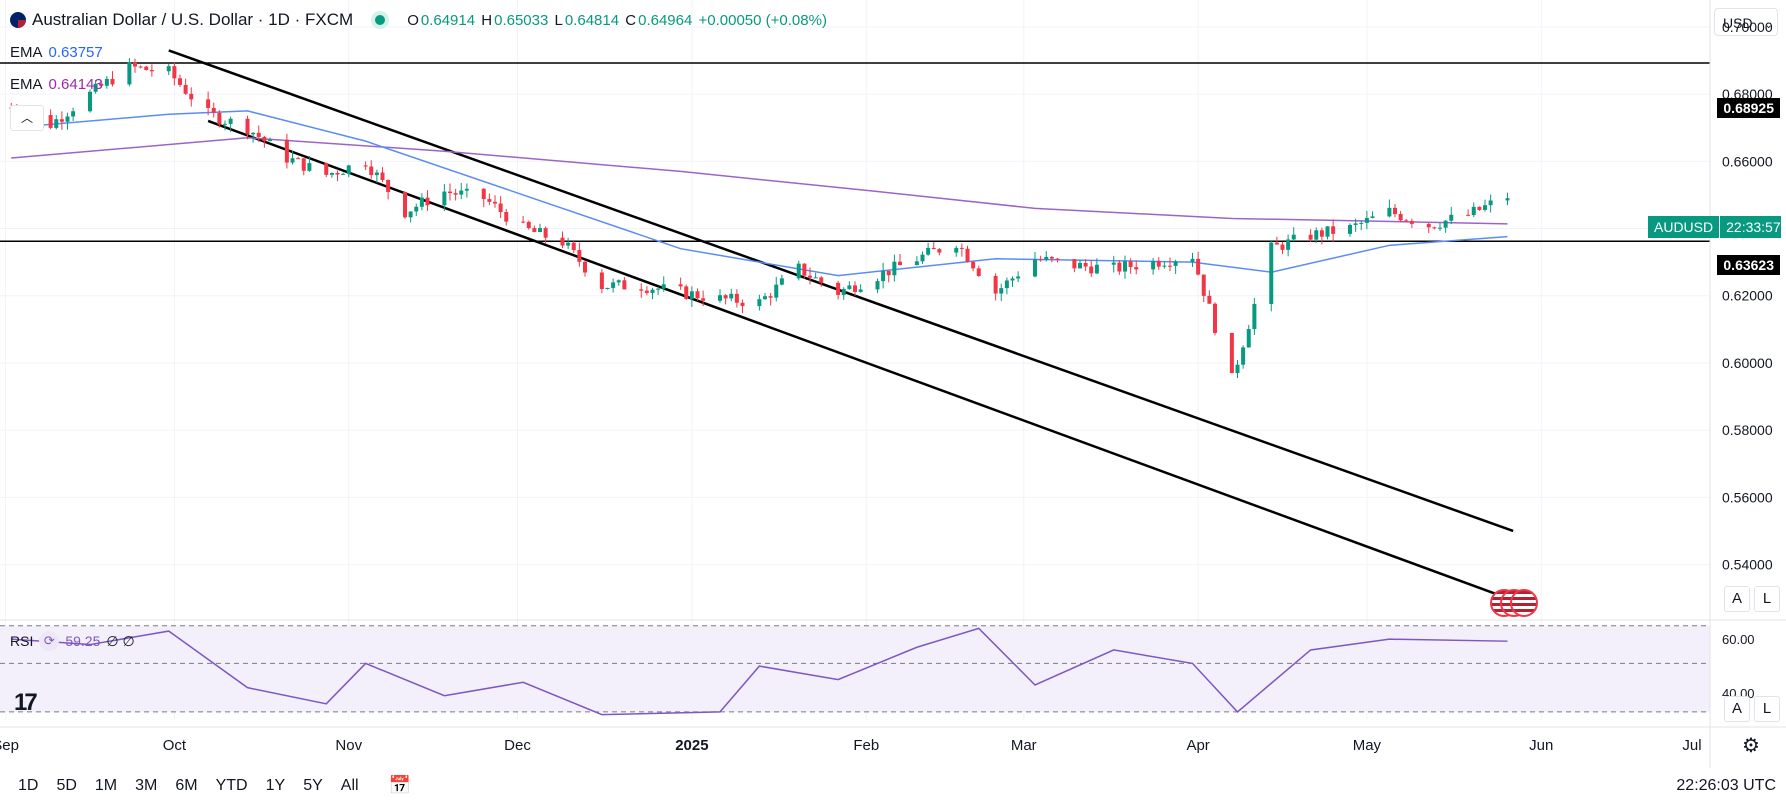 The image size is (1786, 803). What do you see at coordinates (349, 785) in the screenshot?
I see `timeframe-all: All` at bounding box center [349, 785].